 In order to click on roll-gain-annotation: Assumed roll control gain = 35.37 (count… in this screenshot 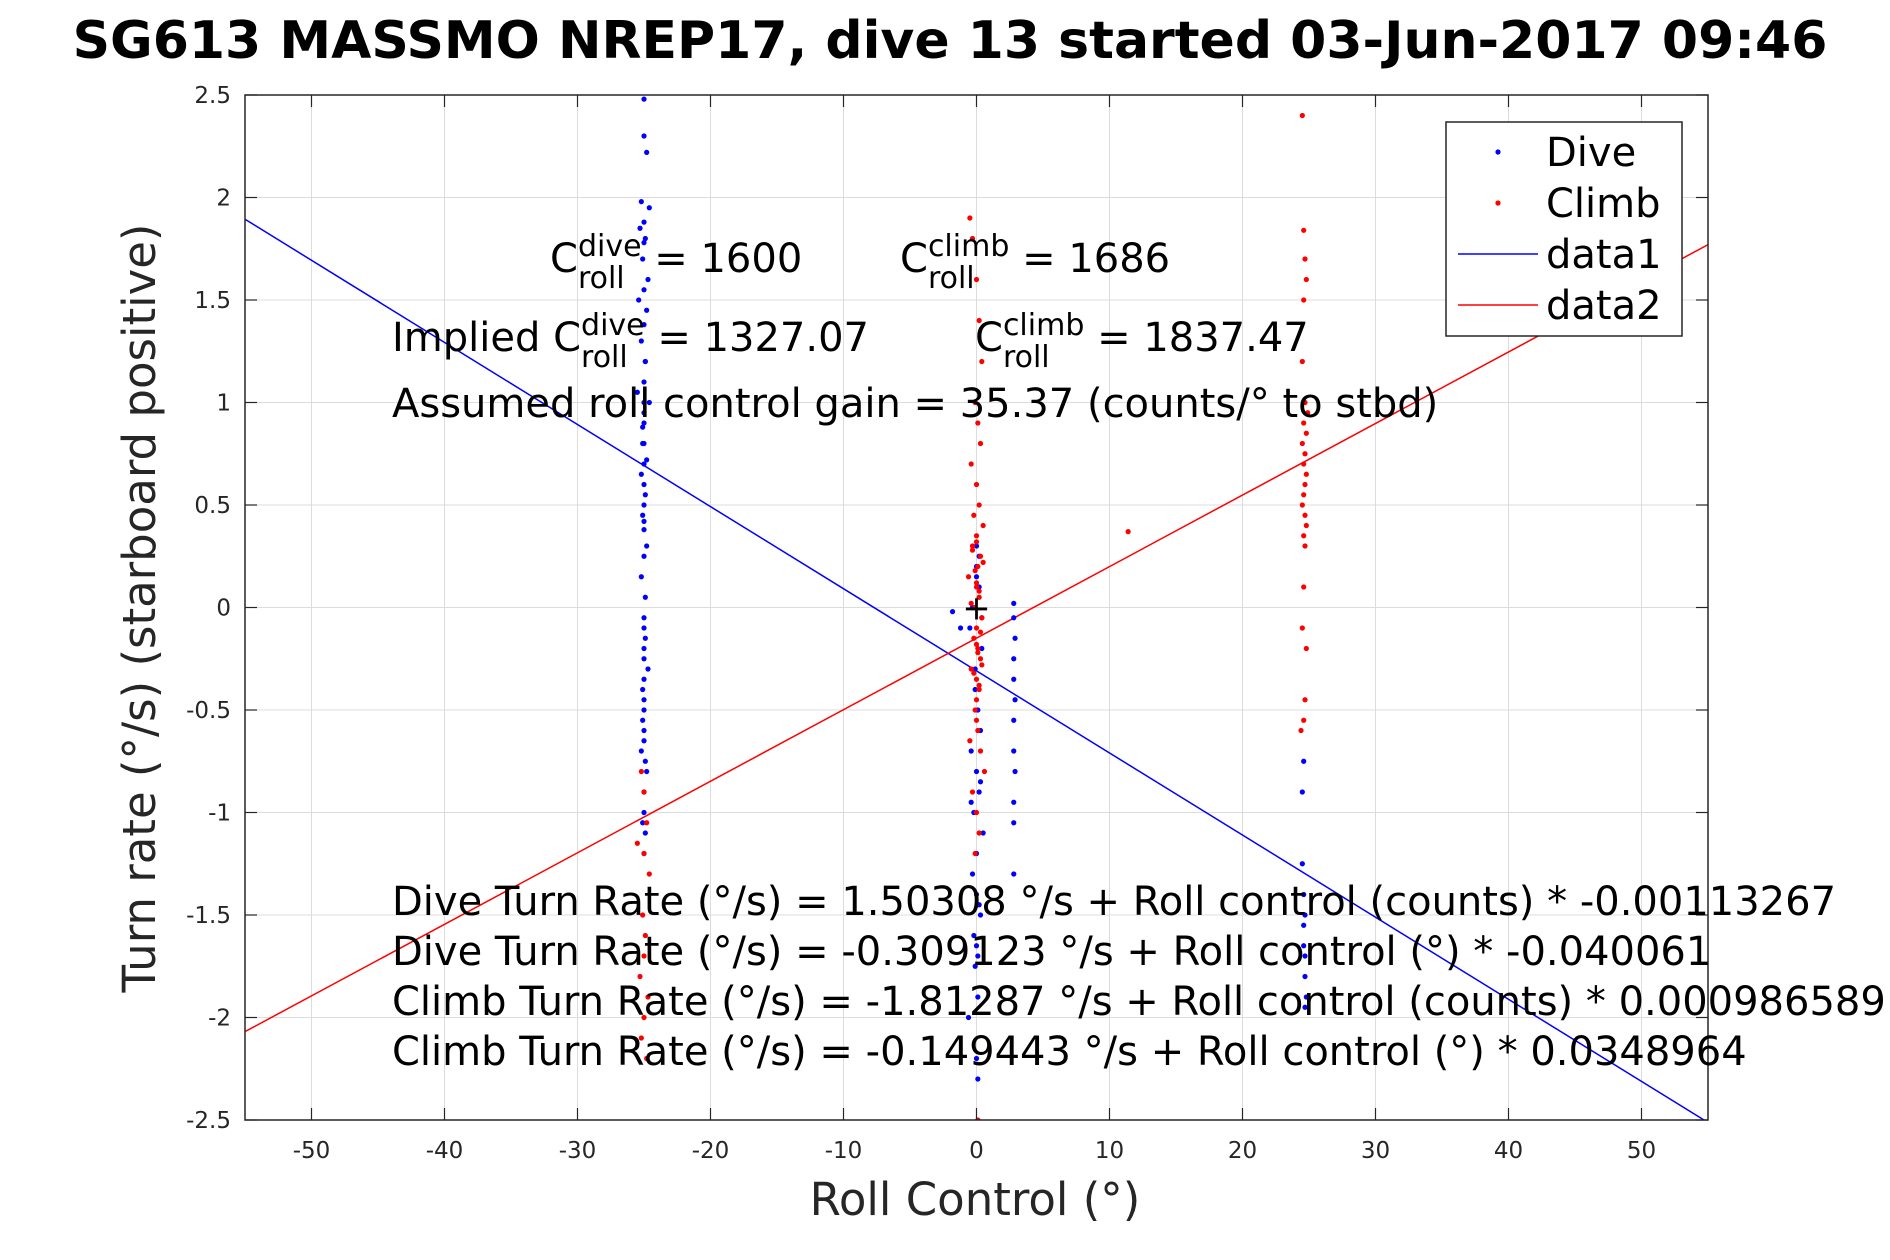, I will do `click(915, 404)`.